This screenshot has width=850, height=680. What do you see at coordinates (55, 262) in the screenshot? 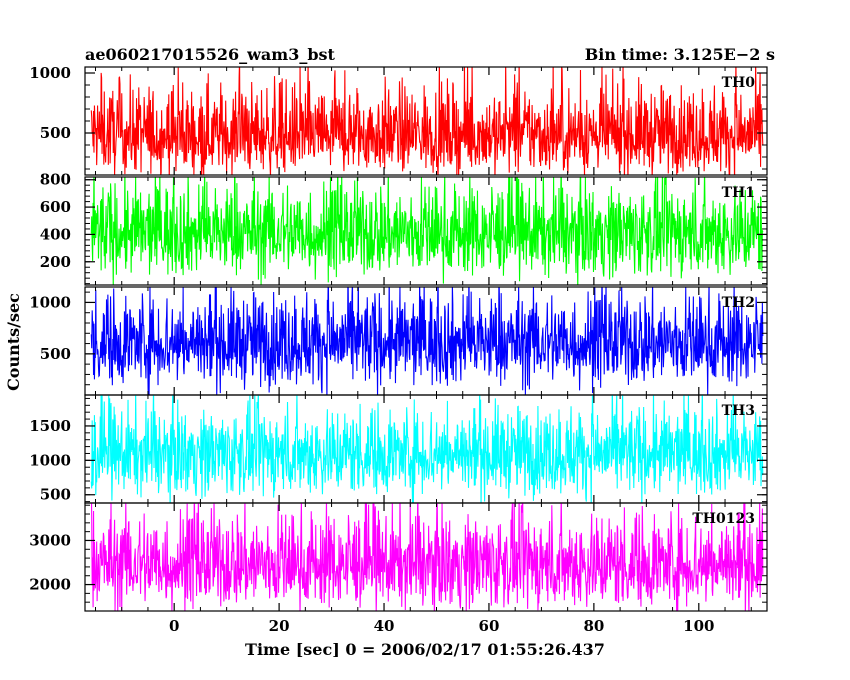
I see `y-tick-label: 200` at bounding box center [55, 262].